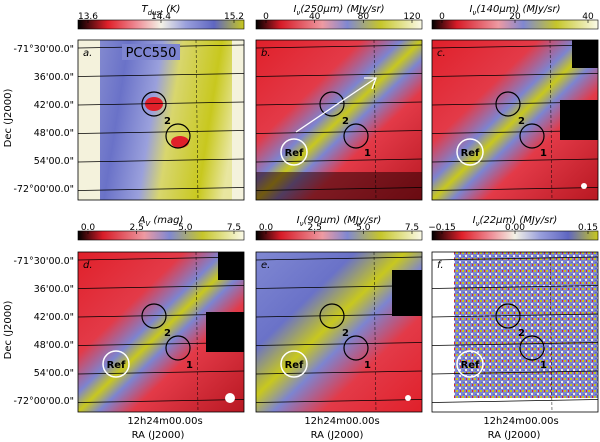  What do you see at coordinates (234, 17) in the screenshot?
I see `colorbar-tick-label: 15.2` at bounding box center [234, 17].